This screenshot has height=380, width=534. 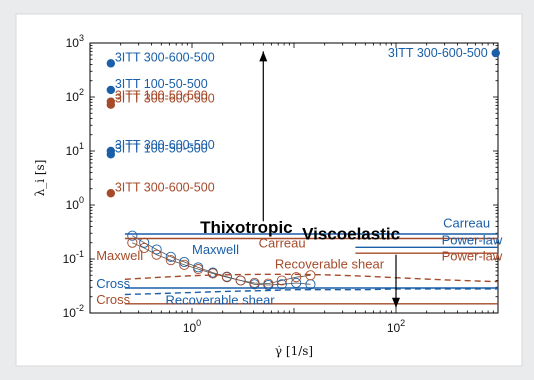 I want to click on point-6: 3ITT 300-600-500, so click(x=160, y=189).